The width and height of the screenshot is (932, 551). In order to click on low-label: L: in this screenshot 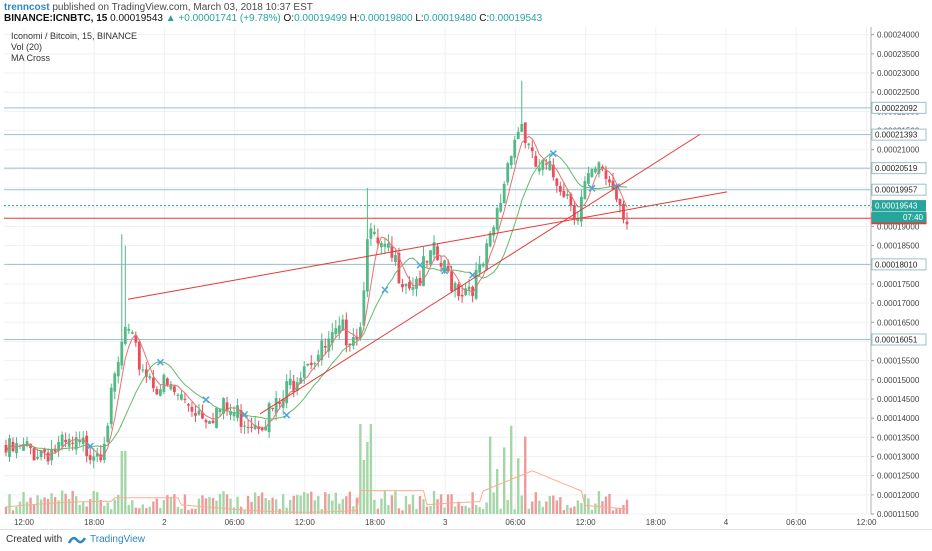, I will do `click(419, 18)`.